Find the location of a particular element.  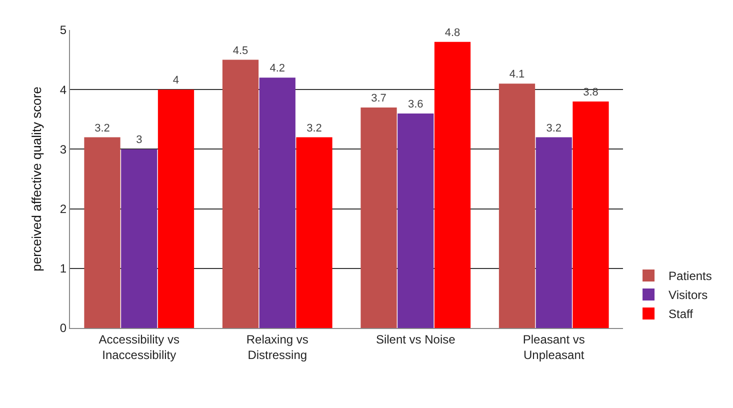

data-label: 4.1 is located at coordinates (517, 74).